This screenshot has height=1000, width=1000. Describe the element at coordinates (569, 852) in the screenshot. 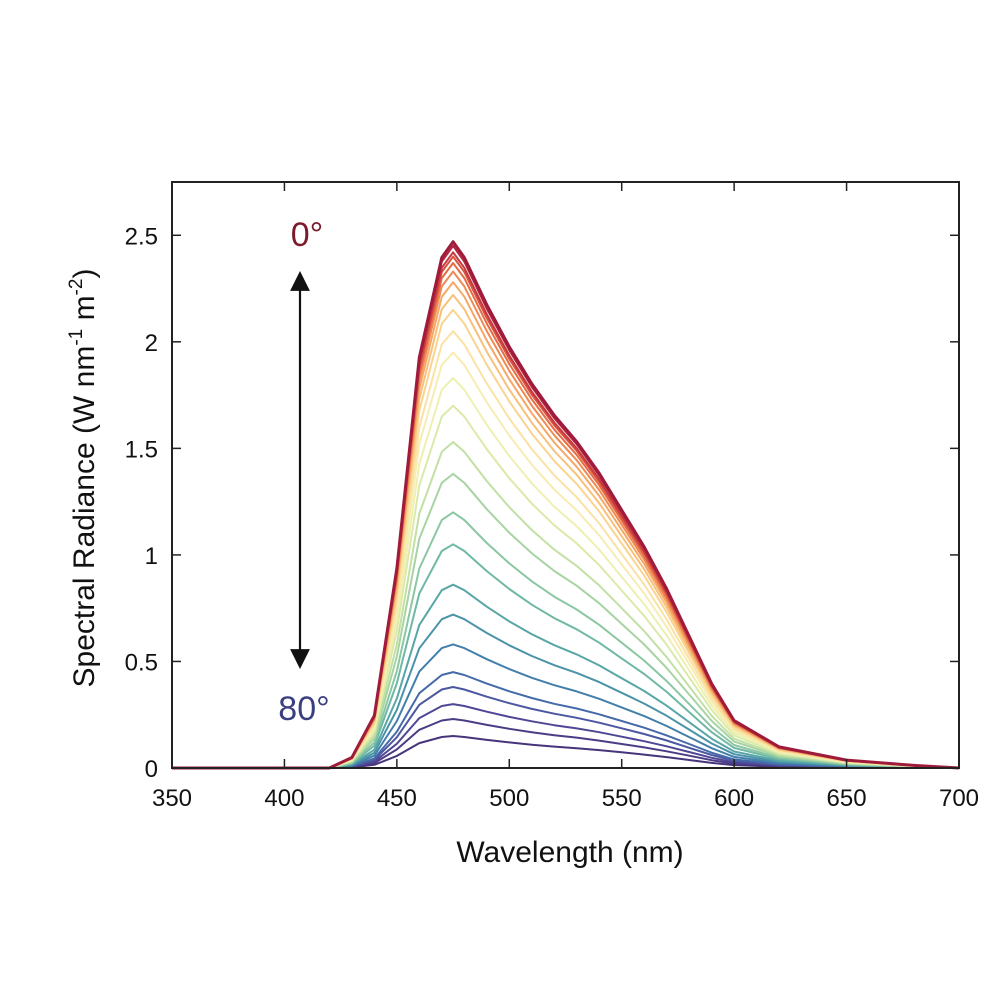

I see `x-axis-label: Wavelength (nm)` at that location.